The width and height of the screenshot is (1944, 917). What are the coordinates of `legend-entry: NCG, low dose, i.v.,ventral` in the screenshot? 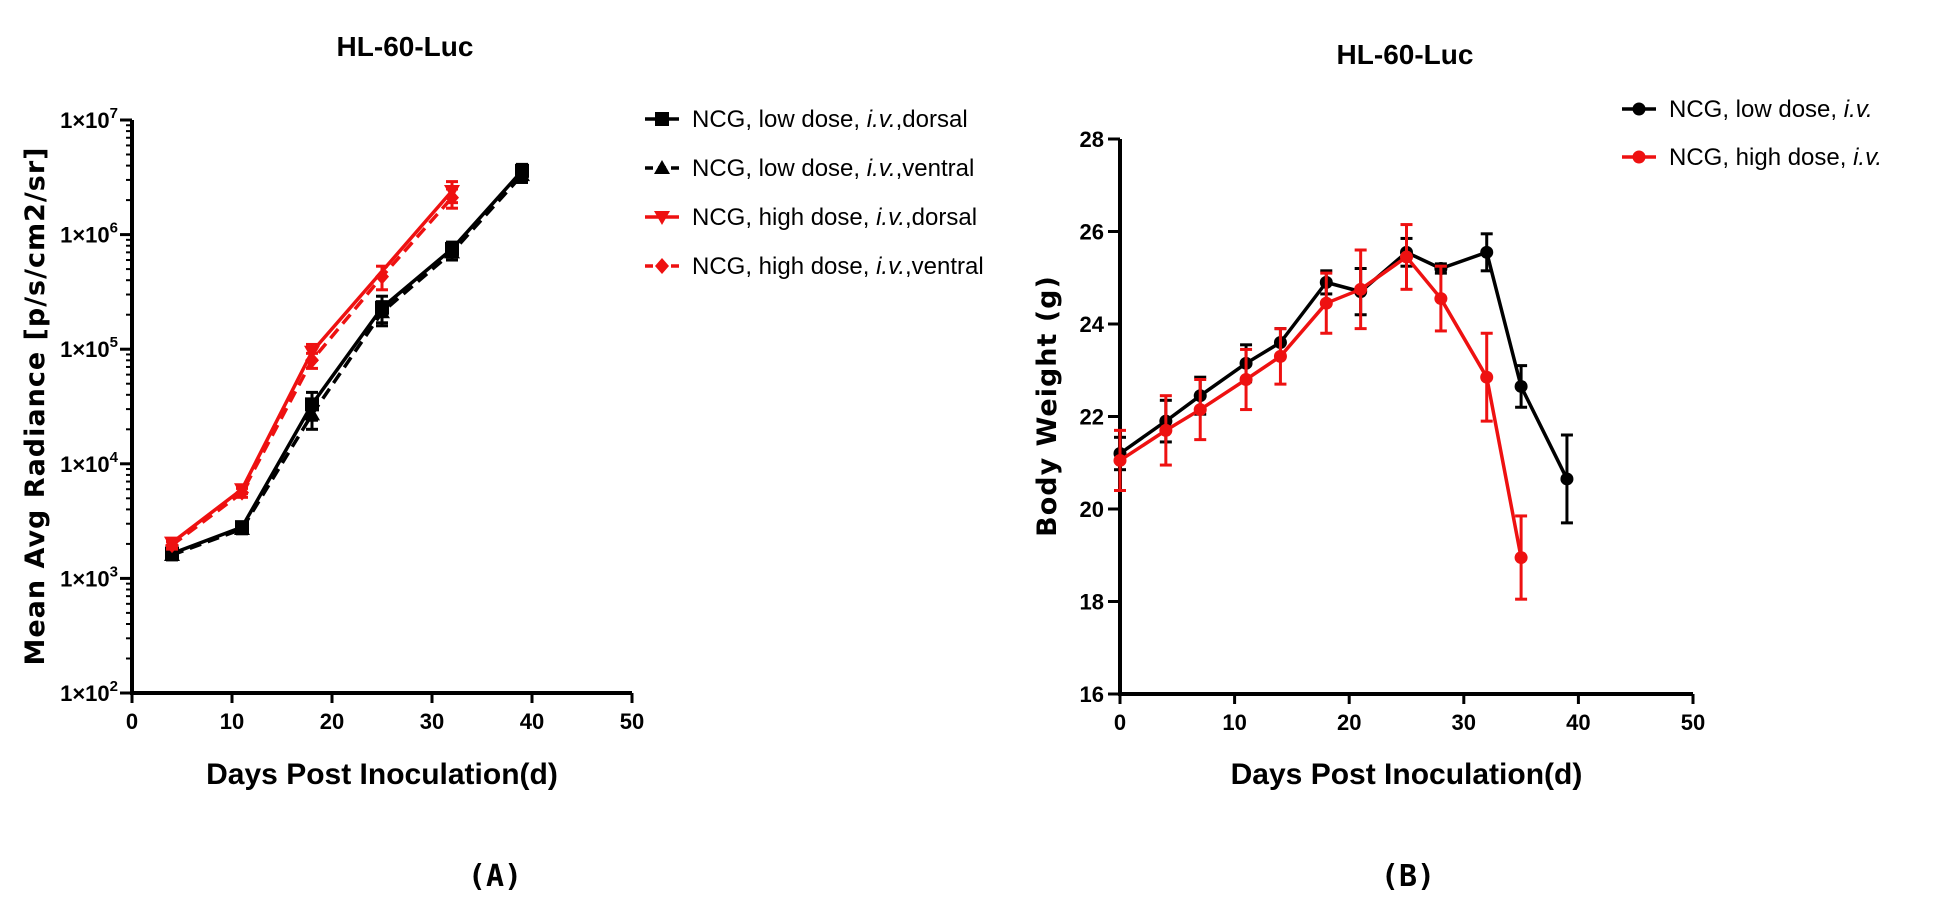 It's located at (809, 168).